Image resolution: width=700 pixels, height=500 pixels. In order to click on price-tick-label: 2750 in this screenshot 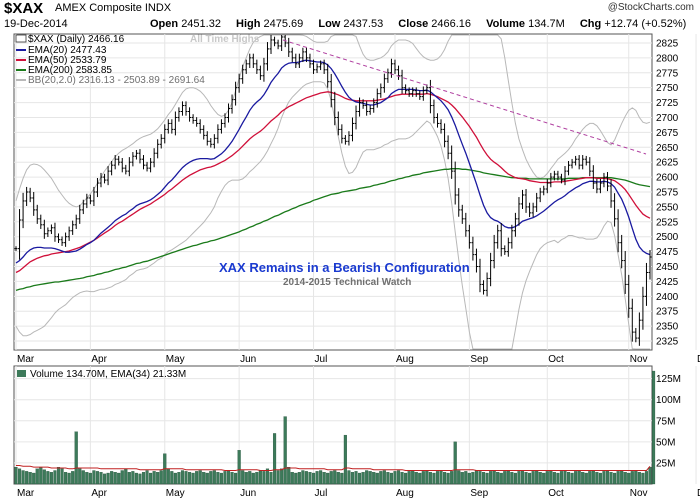, I will do `click(667, 88)`.